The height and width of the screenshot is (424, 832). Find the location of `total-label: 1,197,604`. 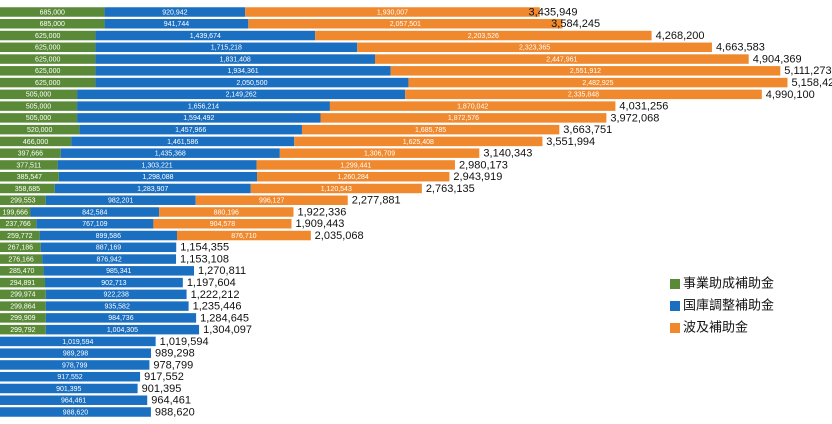

total-label: 1,197,604 is located at coordinates (211, 283).